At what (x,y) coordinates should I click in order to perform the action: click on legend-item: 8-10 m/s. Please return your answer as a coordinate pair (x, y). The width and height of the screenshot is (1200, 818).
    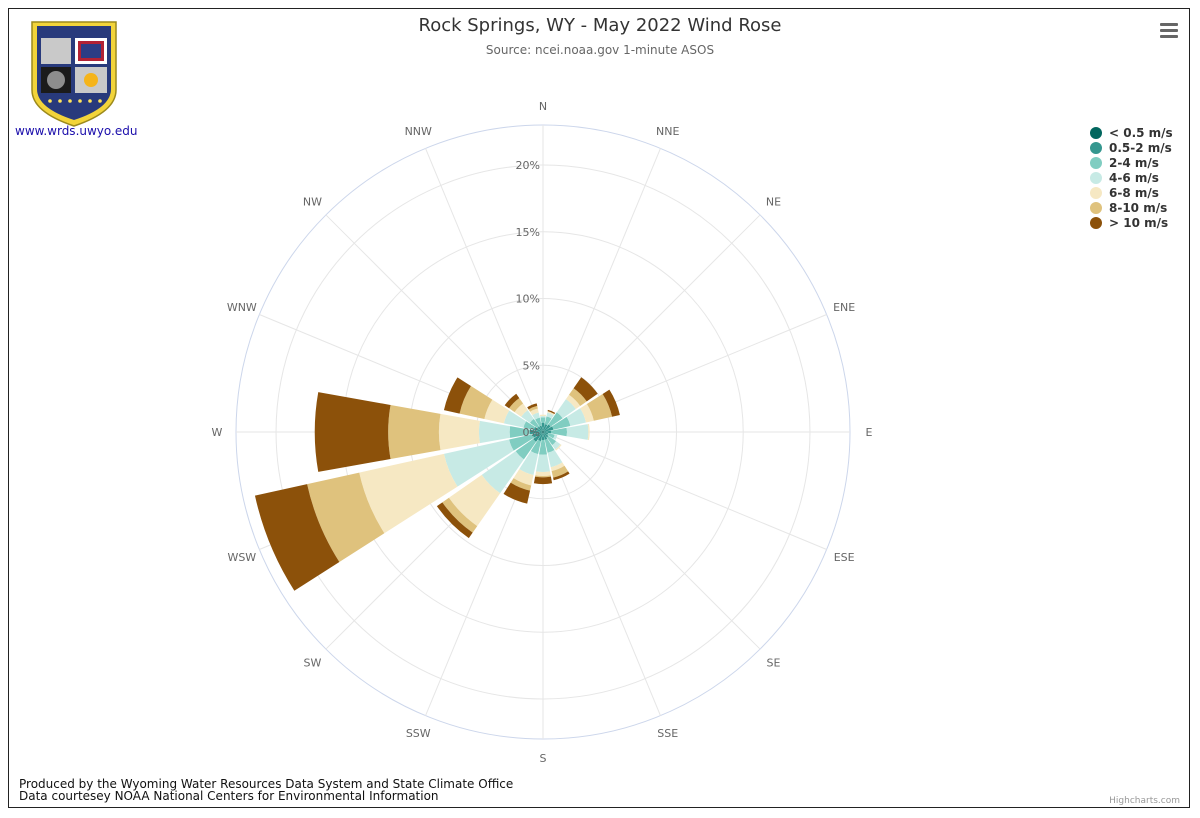
    Looking at the image, I should click on (1131, 207).